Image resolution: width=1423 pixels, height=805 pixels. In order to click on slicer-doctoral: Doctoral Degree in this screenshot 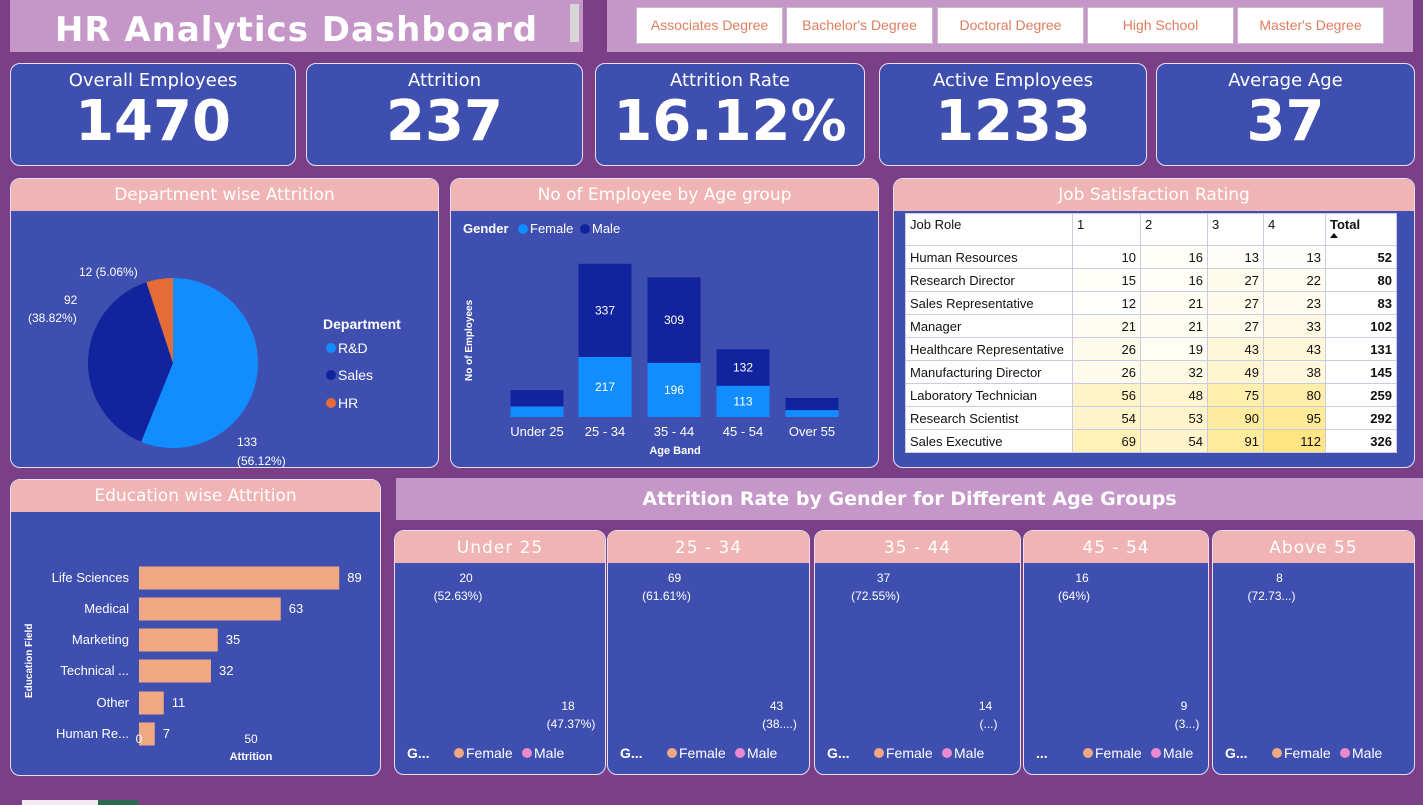, I will do `click(1010, 25)`.